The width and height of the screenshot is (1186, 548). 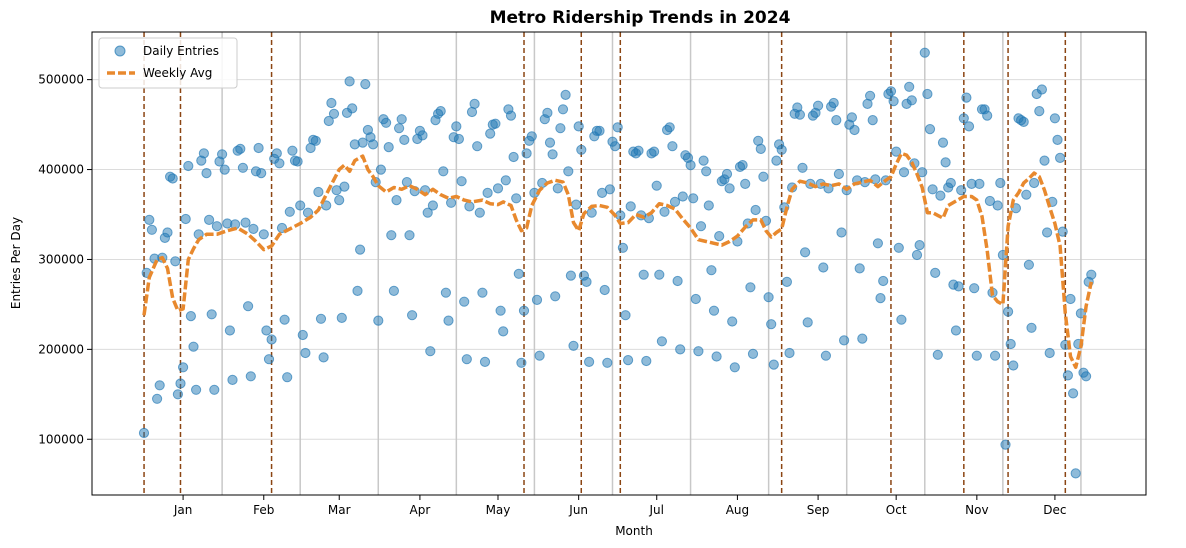 I want to click on legend-label-weekly: Weekly Avg, so click(x=177, y=73).